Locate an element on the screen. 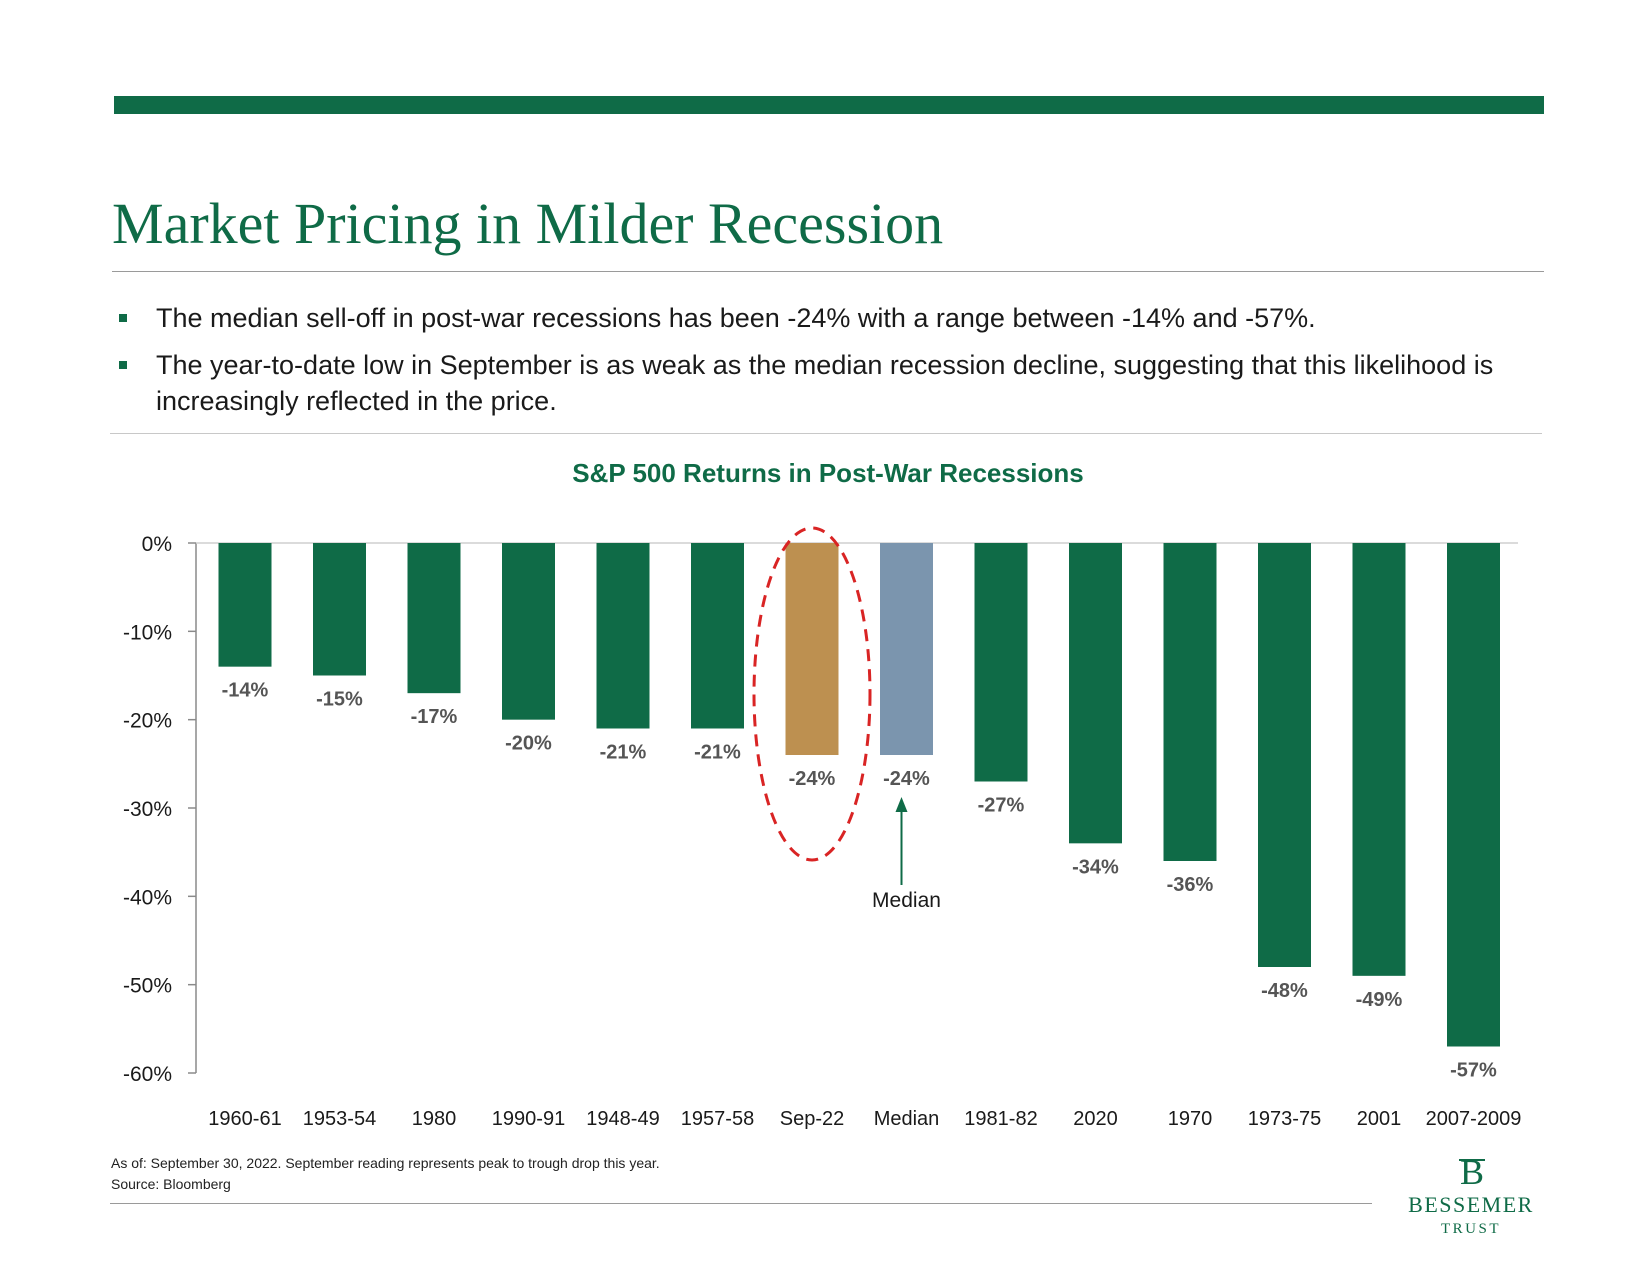  x-tick-label: 1973-75 is located at coordinates (1284, 1119).